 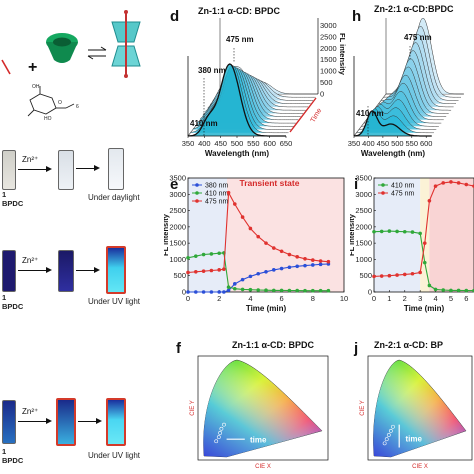 What do you see at coordinates (266, 308) in the screenshot?
I see `x-axis-label: Time (min)` at bounding box center [266, 308].